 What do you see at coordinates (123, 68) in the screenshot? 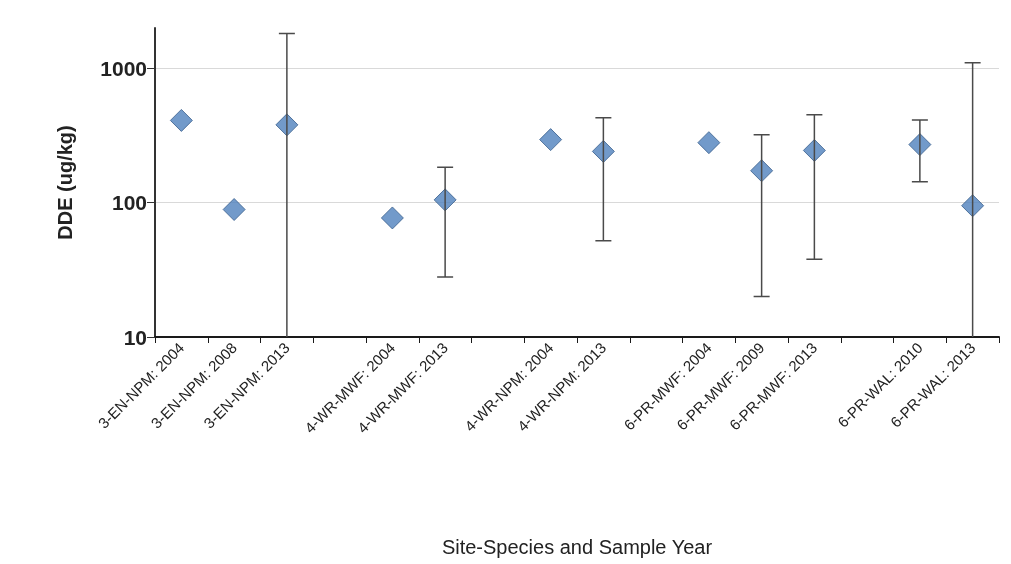
I see `y-tick-label: 1000` at bounding box center [123, 68].